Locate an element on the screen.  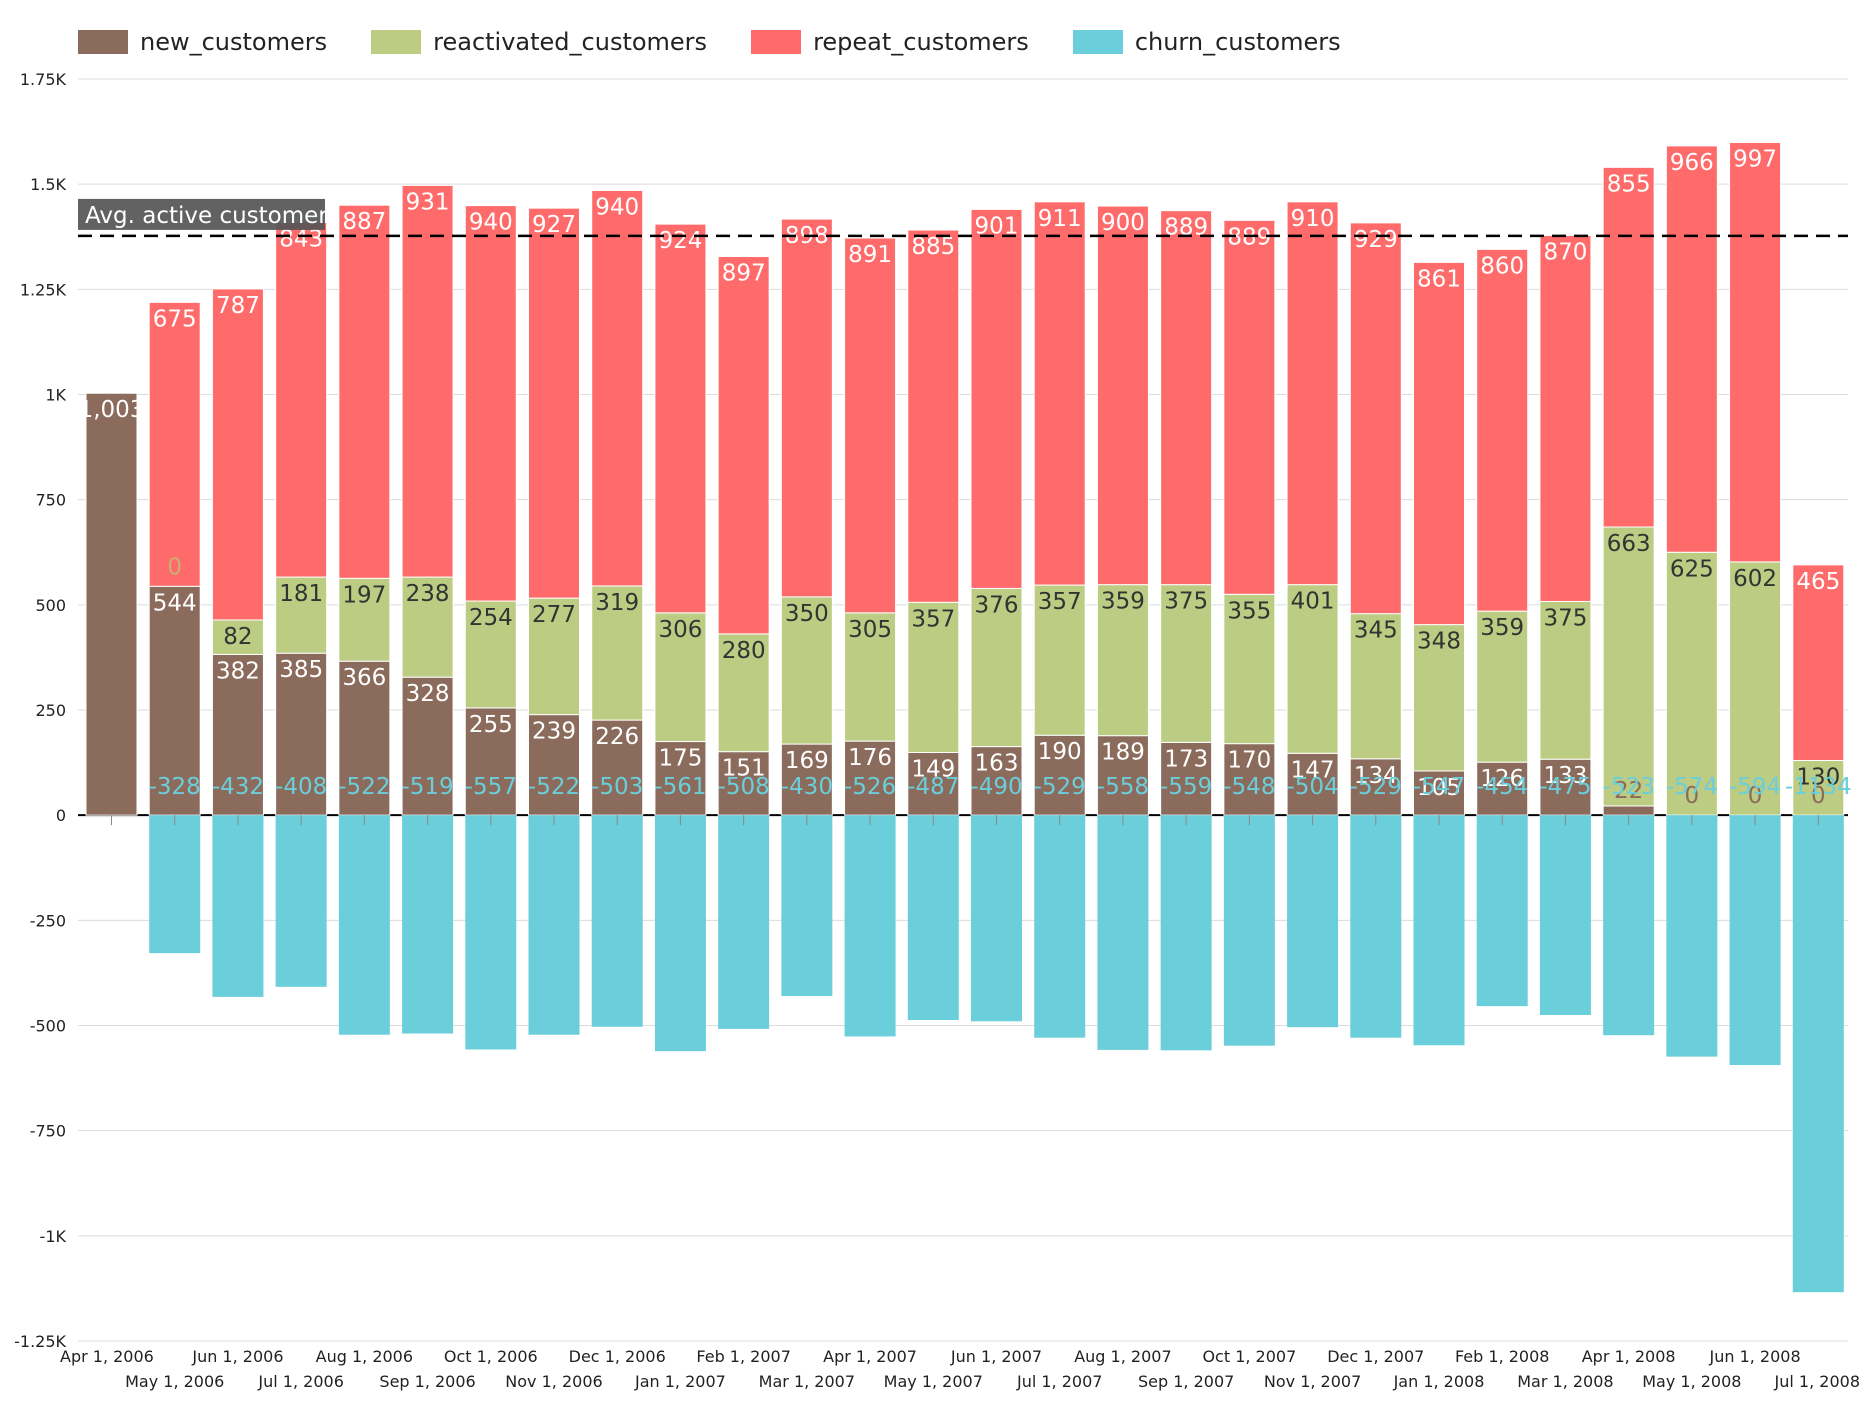
data-label-repeat_customers: 966 is located at coordinates (1692, 163).